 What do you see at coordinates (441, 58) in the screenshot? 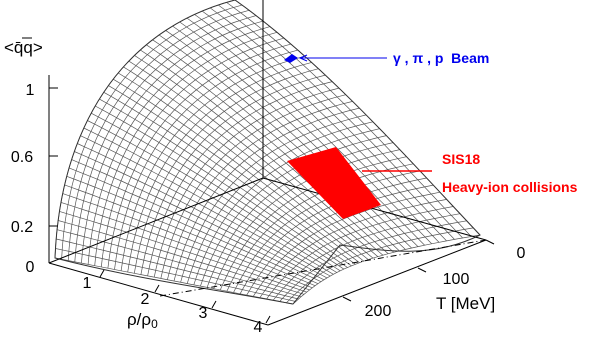
I see `beam-label: γ , π , p Beam` at bounding box center [441, 58].